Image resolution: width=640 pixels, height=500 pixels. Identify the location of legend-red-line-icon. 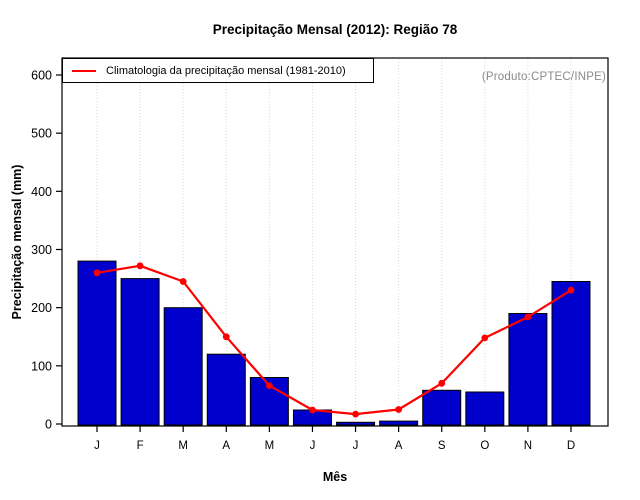
(84, 70).